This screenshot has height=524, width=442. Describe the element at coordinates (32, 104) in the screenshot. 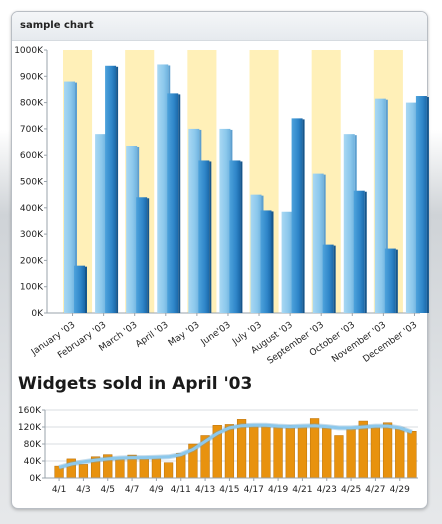

I see `y-tick-label: 800K` at that location.